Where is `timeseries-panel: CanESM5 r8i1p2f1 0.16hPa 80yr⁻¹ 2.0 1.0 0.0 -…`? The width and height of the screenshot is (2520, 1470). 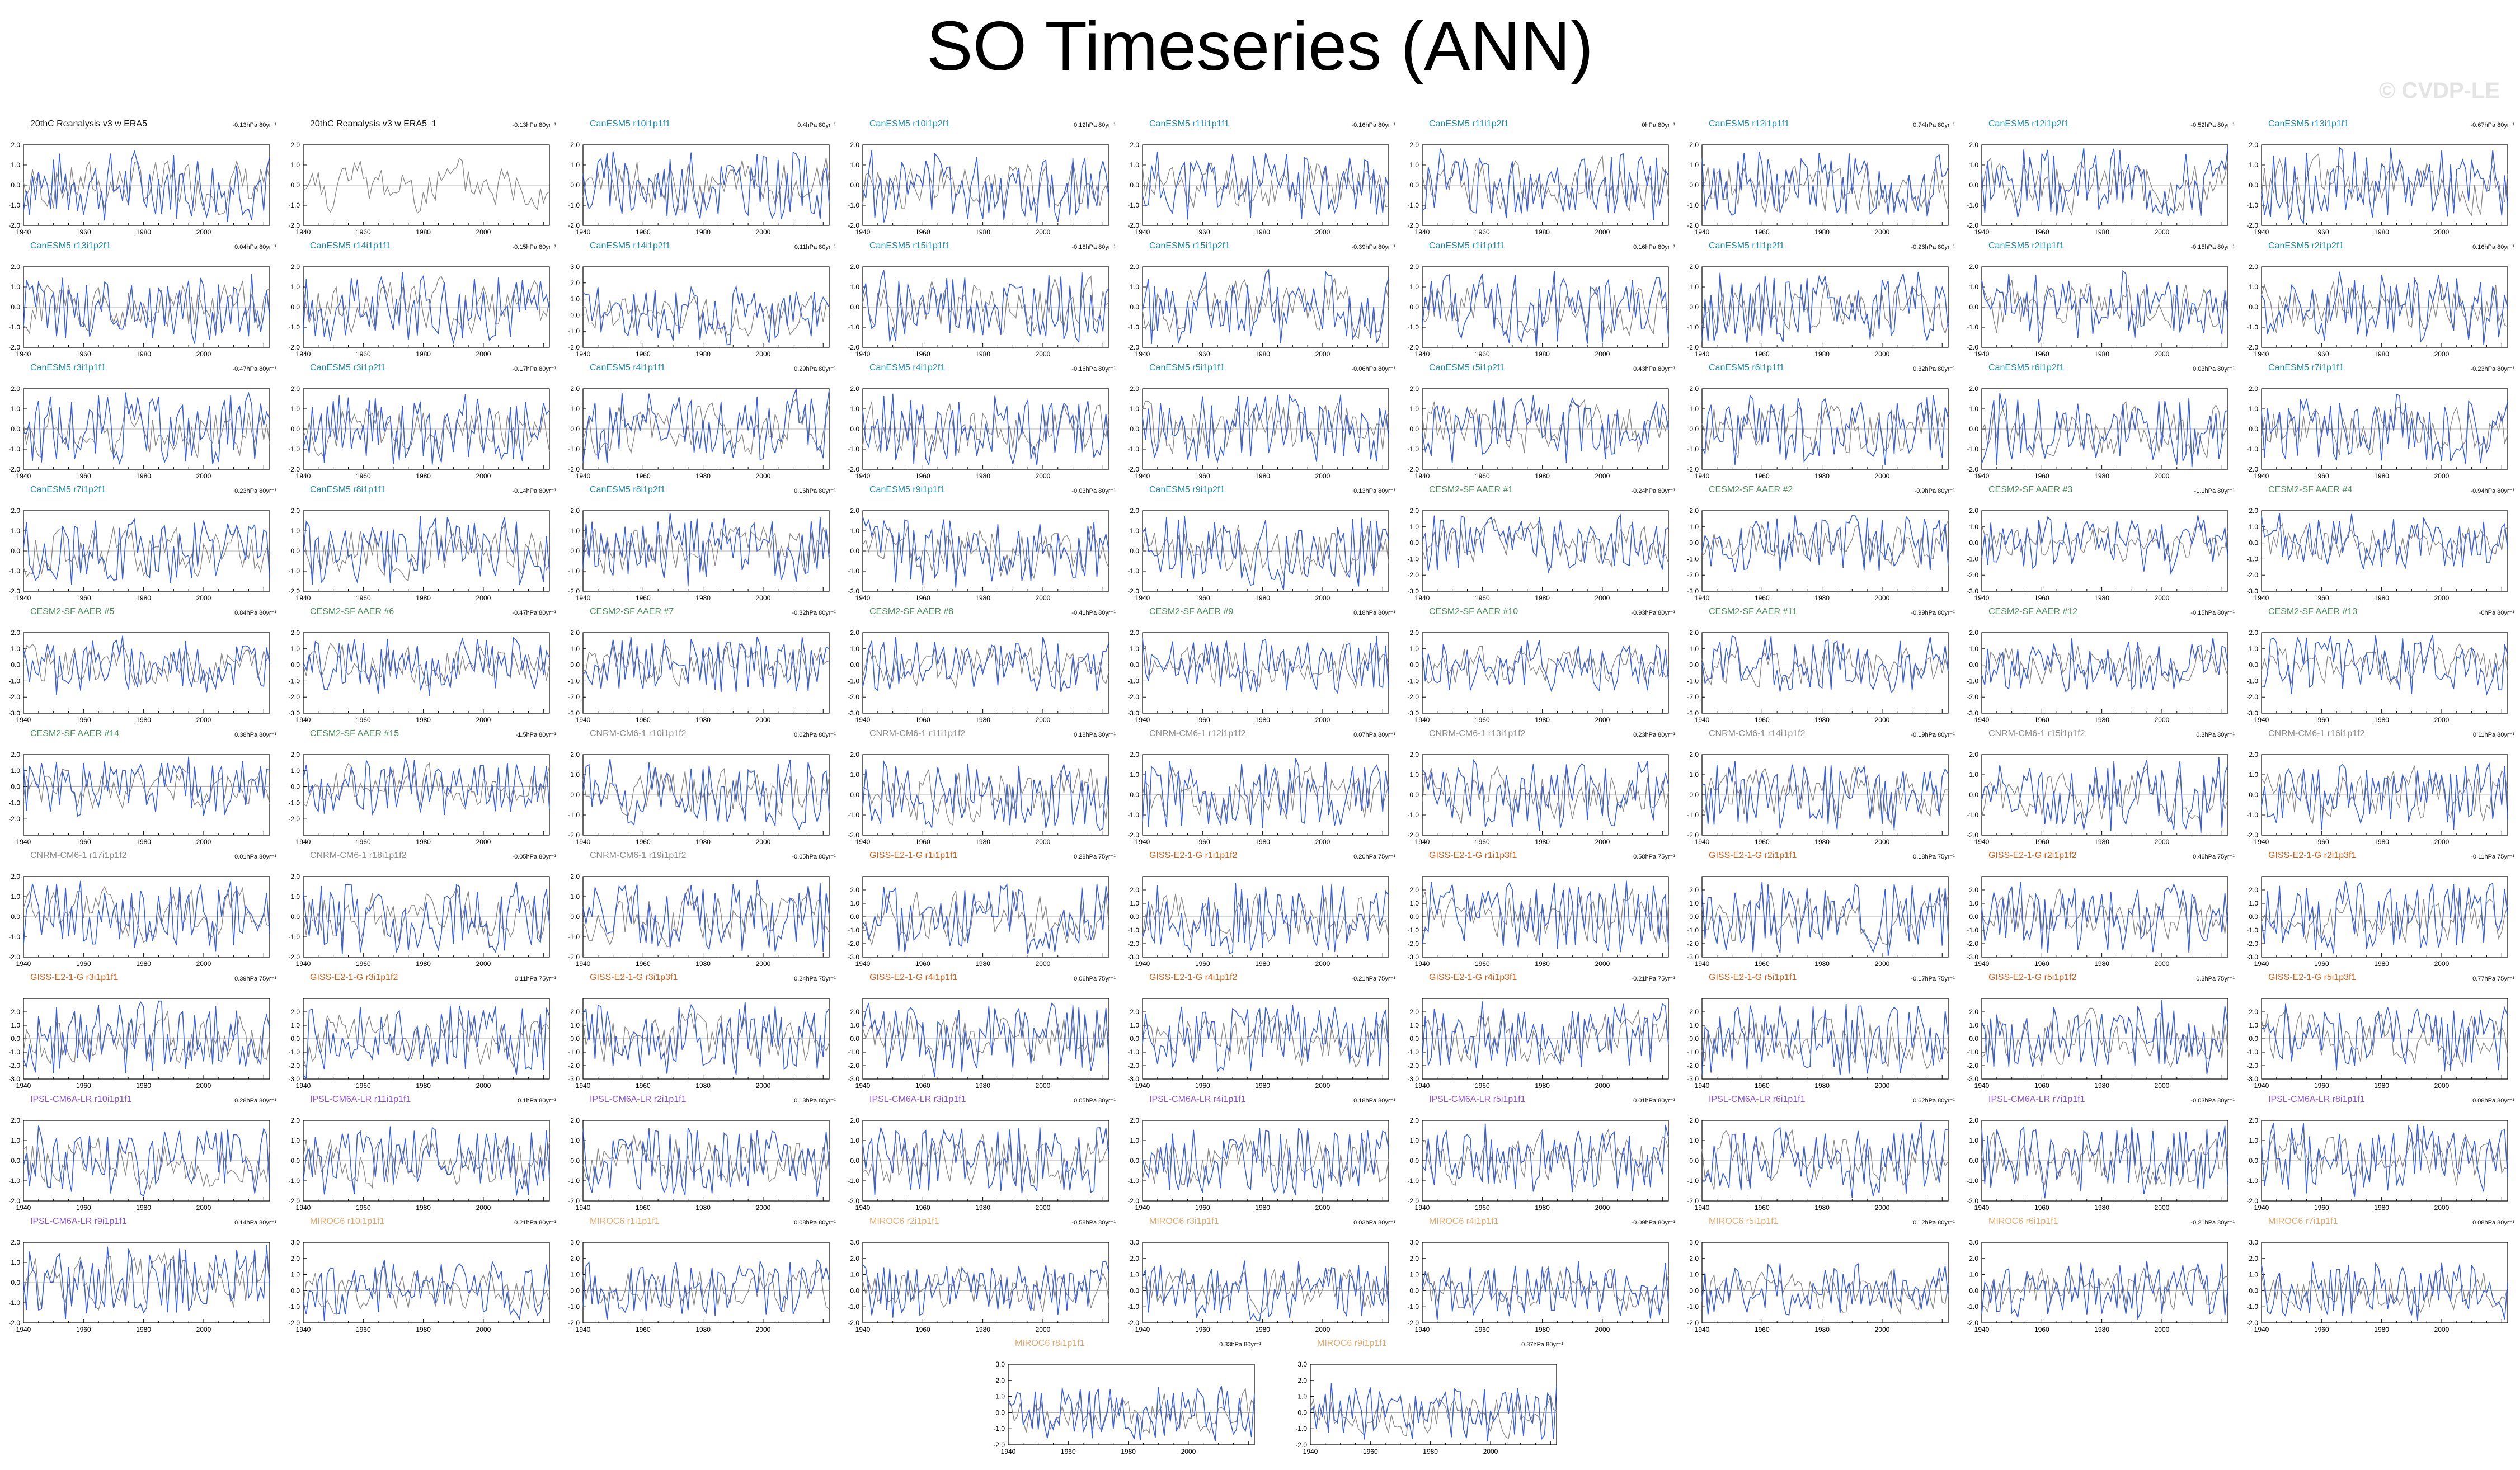
timeseries-panel: CanESM5 r8i1p2f1 0.16hPa 80yr⁻¹ 2.0 1.0 0.0 -… is located at coordinates (699, 547).